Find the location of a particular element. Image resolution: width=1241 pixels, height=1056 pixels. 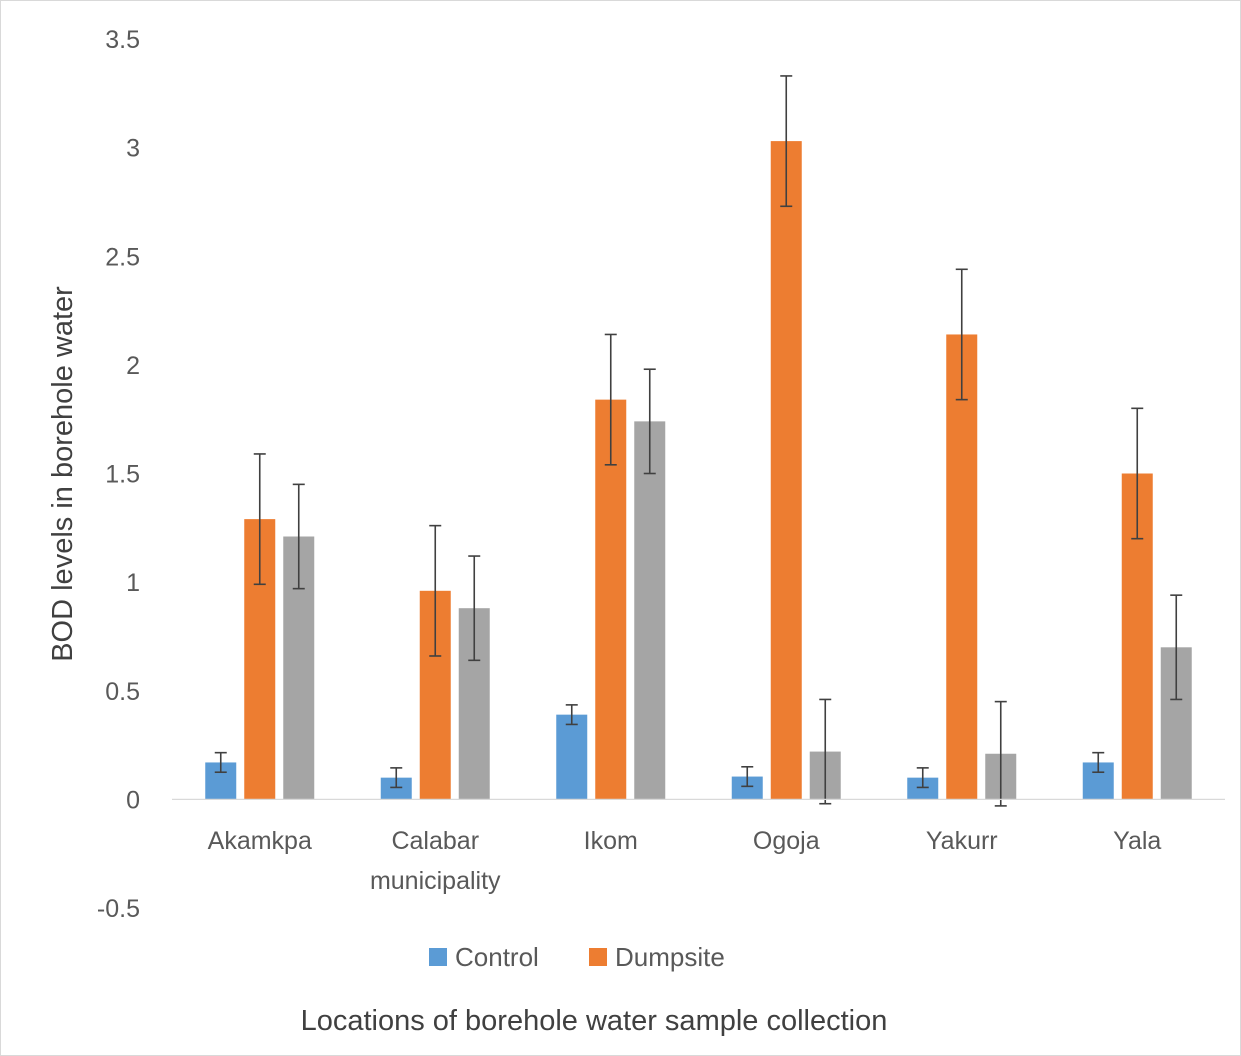

y-tick-label: 3 is located at coordinates (133, 149).